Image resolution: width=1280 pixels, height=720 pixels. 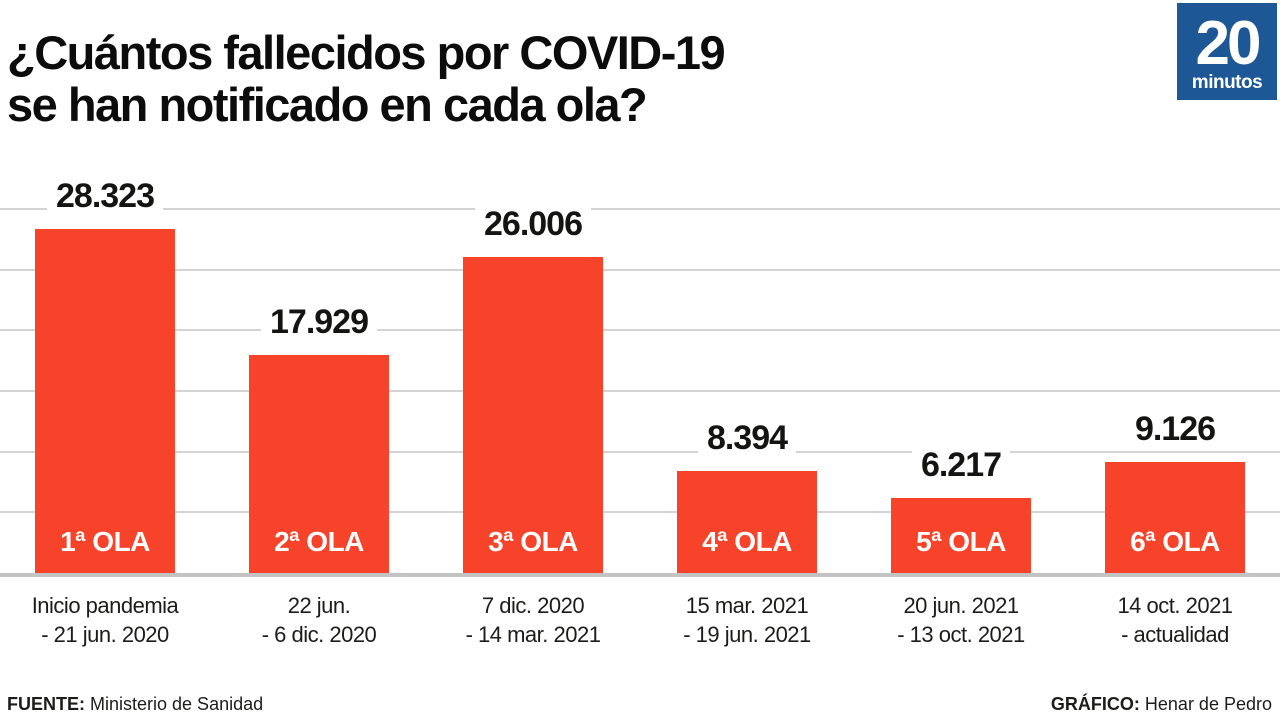 I want to click on credit-label: GRÁFICO:, so click(x=1095, y=704).